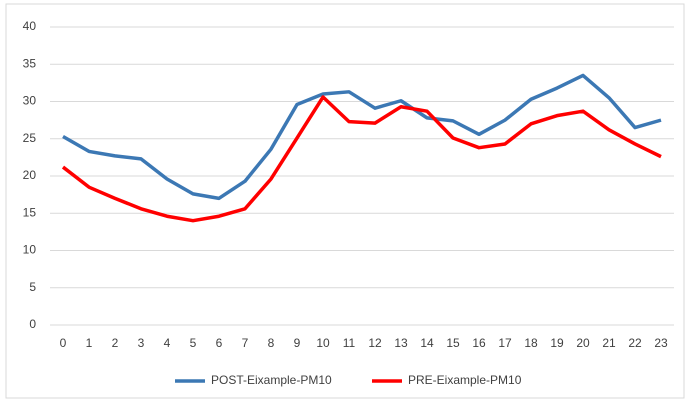 Image resolution: width=687 pixels, height=406 pixels. I want to click on y-tick-label: 40, so click(30, 26).